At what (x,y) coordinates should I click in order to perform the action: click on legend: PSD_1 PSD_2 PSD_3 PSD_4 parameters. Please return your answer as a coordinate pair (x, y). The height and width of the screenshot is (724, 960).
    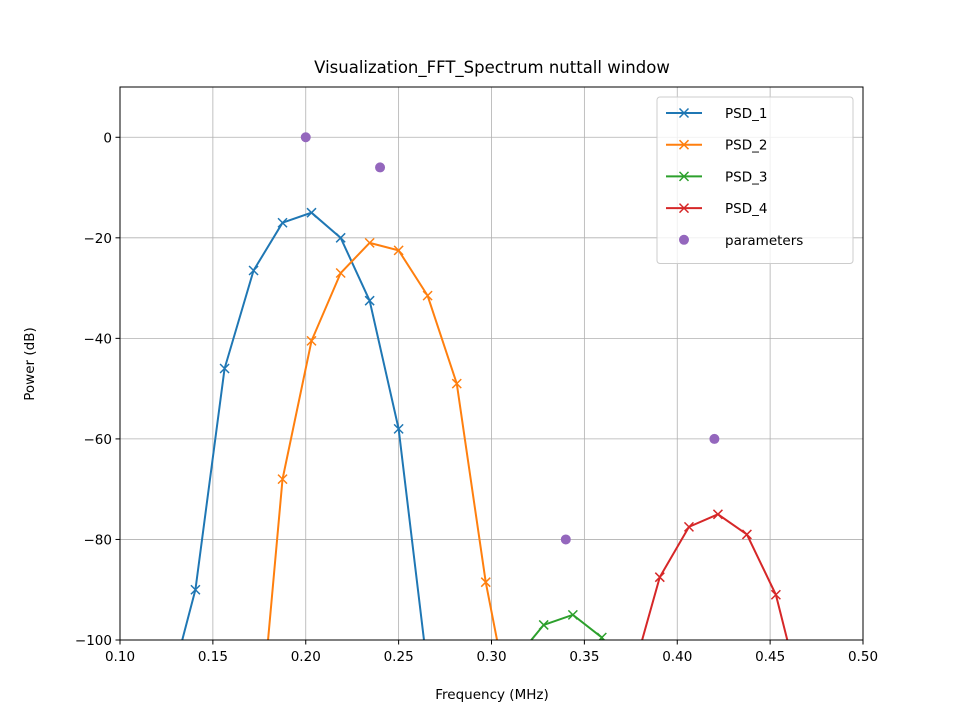
    Looking at the image, I should click on (755, 180).